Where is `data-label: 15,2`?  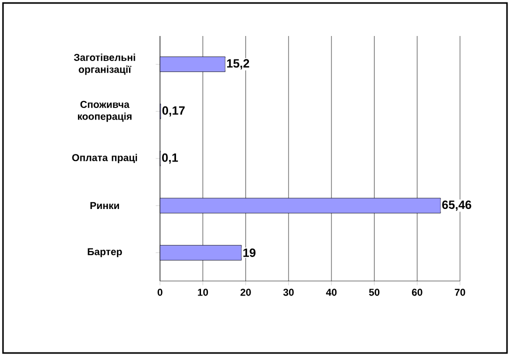
data-label: 15,2 is located at coordinates (238, 64).